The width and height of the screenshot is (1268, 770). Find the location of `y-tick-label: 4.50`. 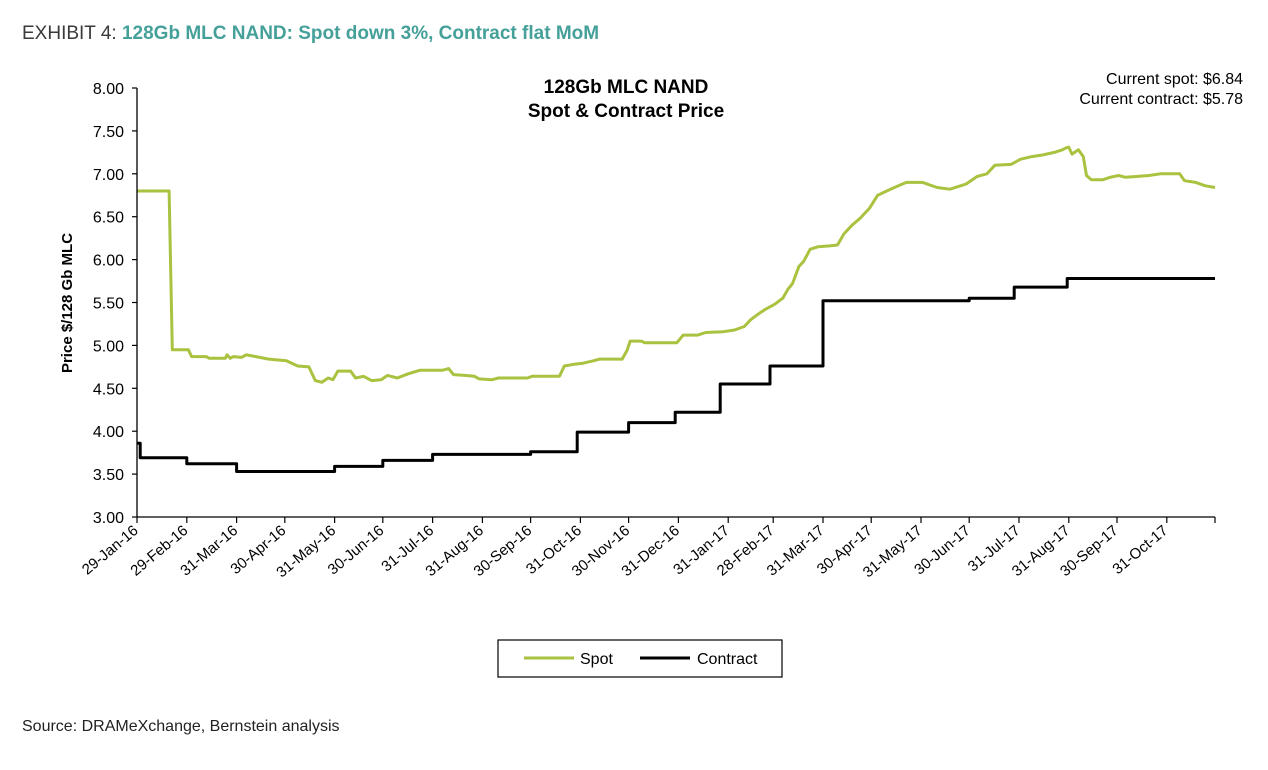

y-tick-label: 4.50 is located at coordinates (108, 389).